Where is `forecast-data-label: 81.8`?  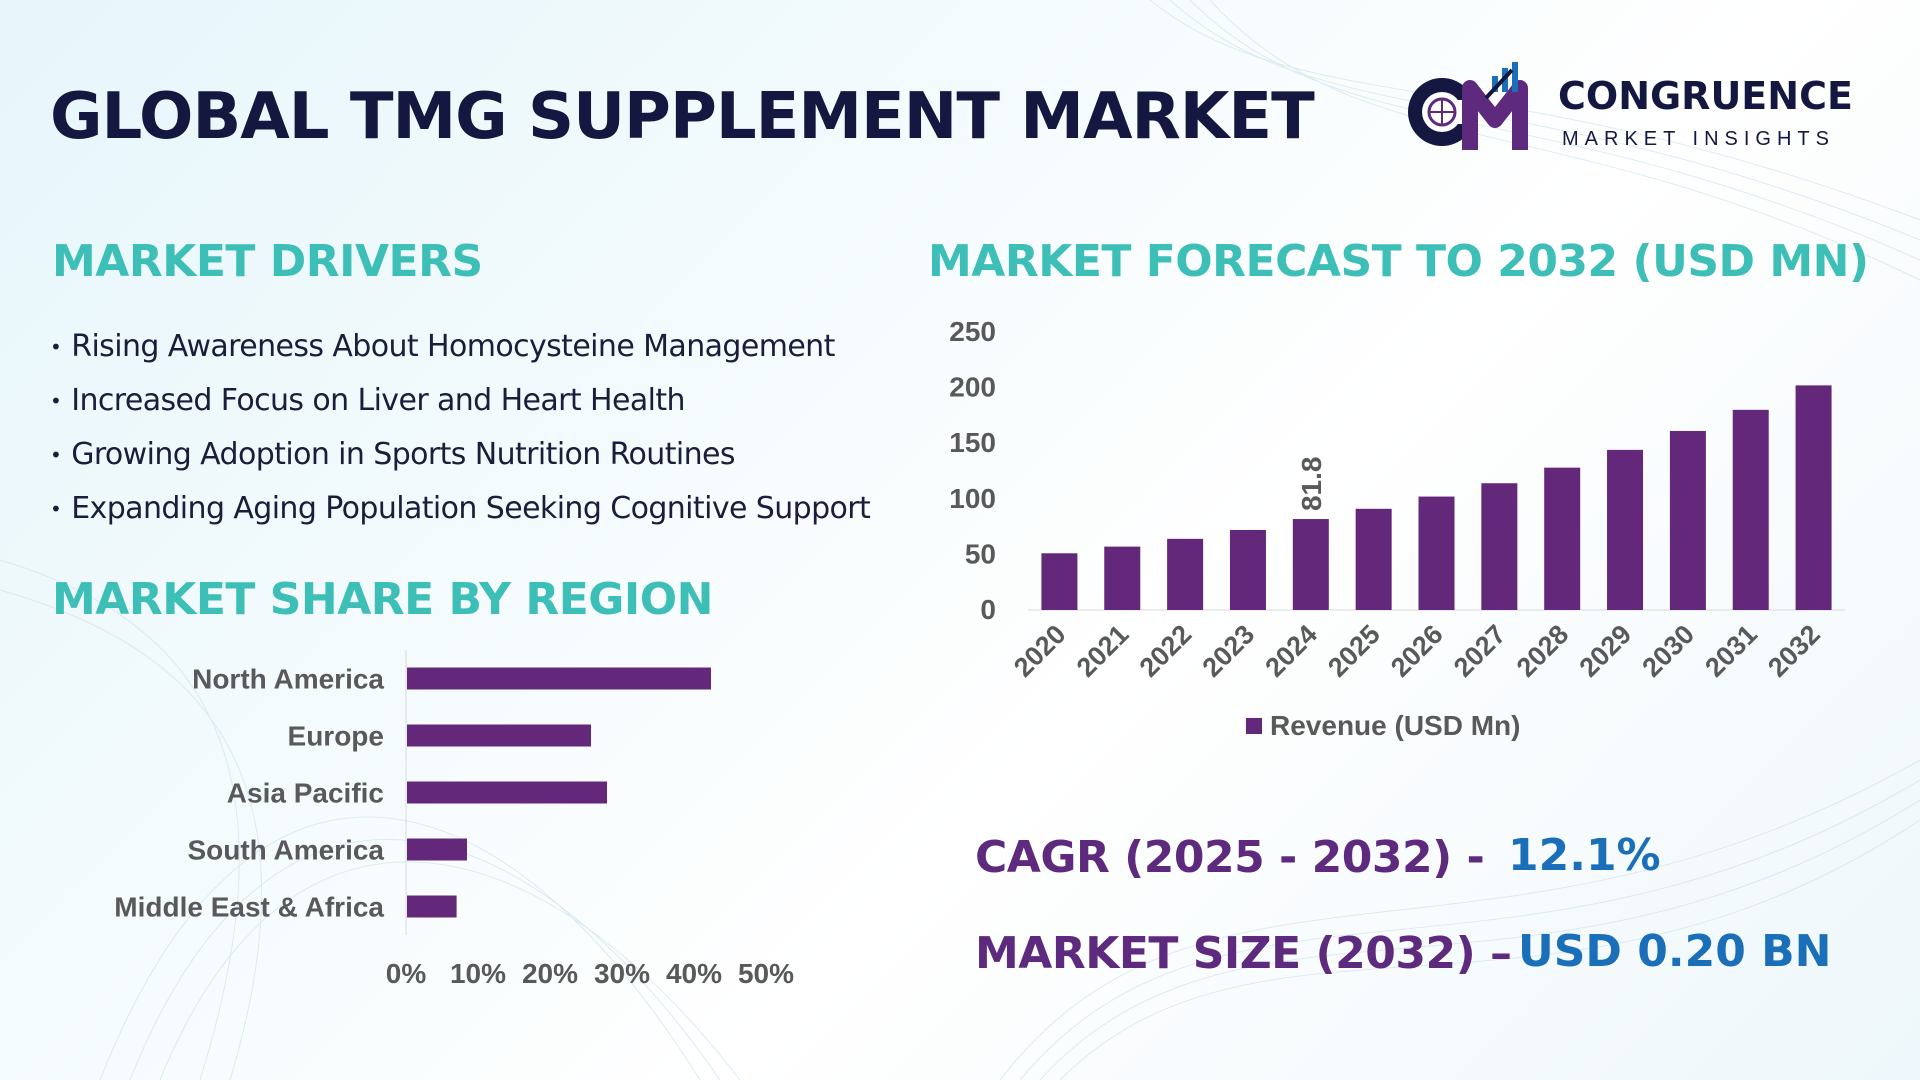
forecast-data-label: 81.8 is located at coordinates (1311, 484).